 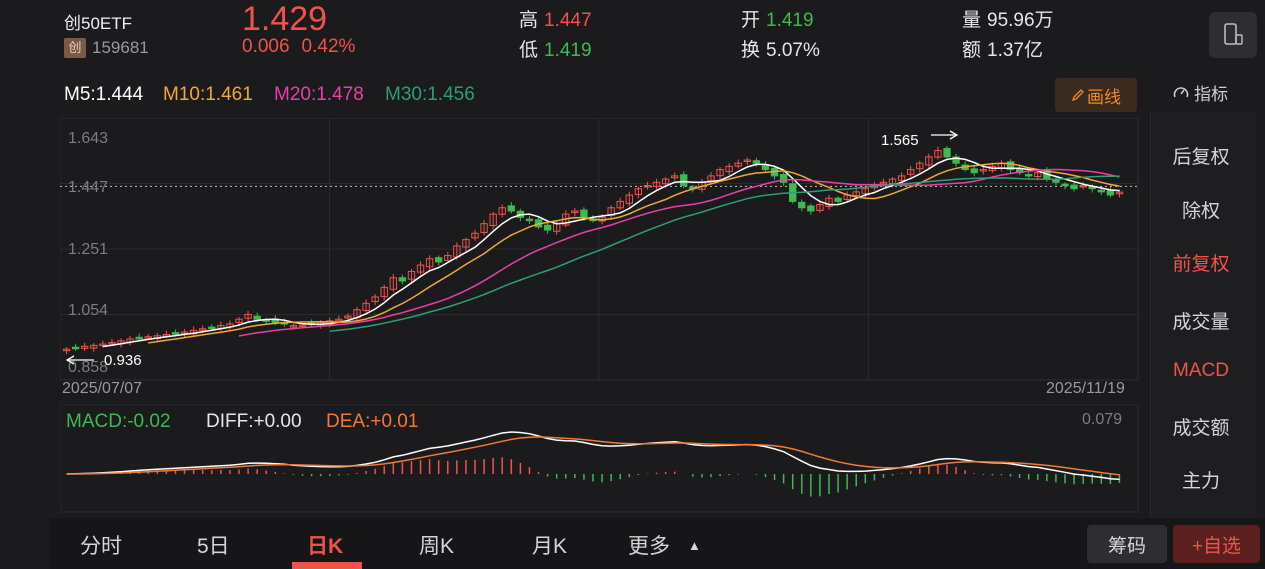 What do you see at coordinates (437, 546) in the screenshot?
I see `tab-weekly-k: 周K` at bounding box center [437, 546].